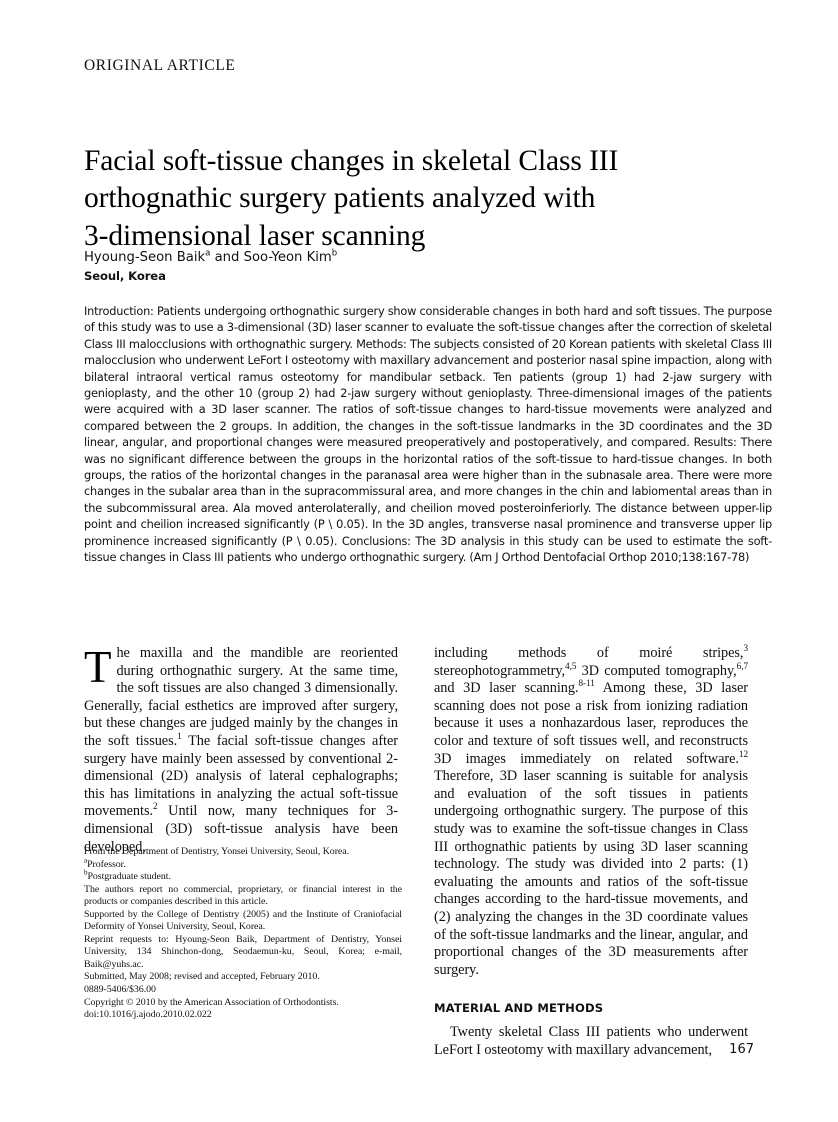 The image size is (838, 1122). Describe the element at coordinates (334, 253) in the screenshot. I see `author-affiliation-marker-b: b` at that location.